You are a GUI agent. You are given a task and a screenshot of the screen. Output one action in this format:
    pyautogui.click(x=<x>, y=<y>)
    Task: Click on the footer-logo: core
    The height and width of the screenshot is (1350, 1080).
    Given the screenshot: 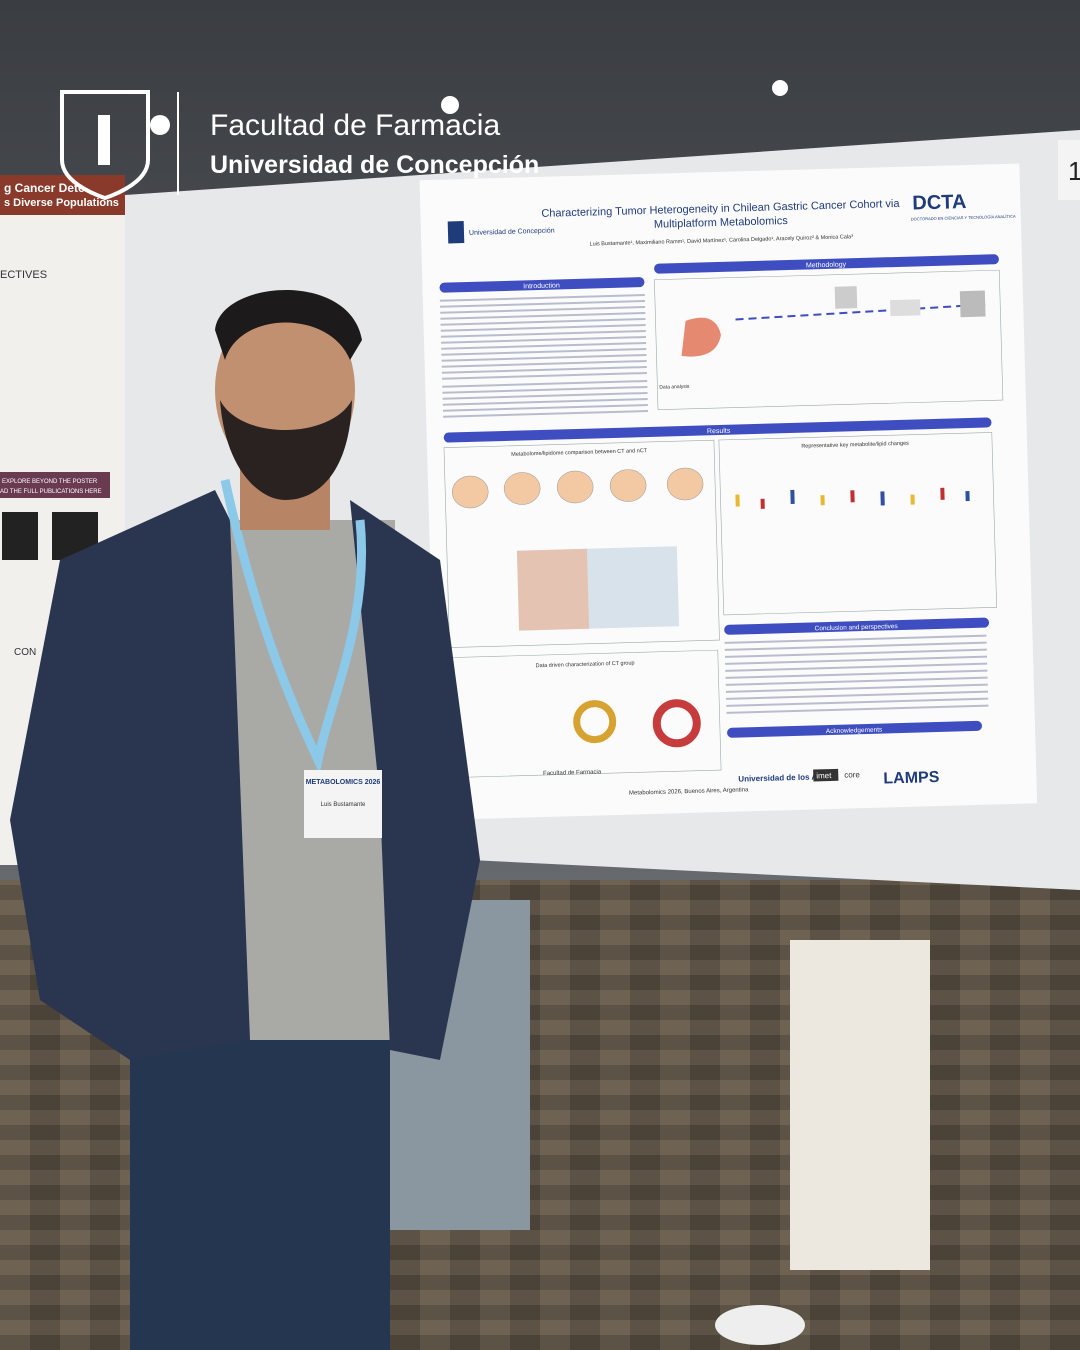 What is the action you would take?
    pyautogui.click(x=852, y=774)
    